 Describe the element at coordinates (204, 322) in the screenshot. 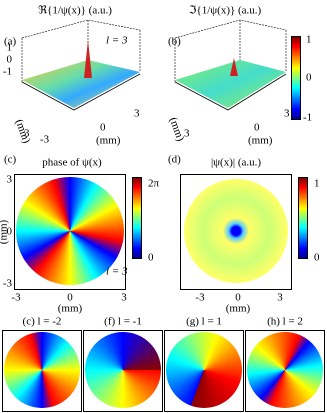

I see `panel-label: (g) l = 1` at that location.